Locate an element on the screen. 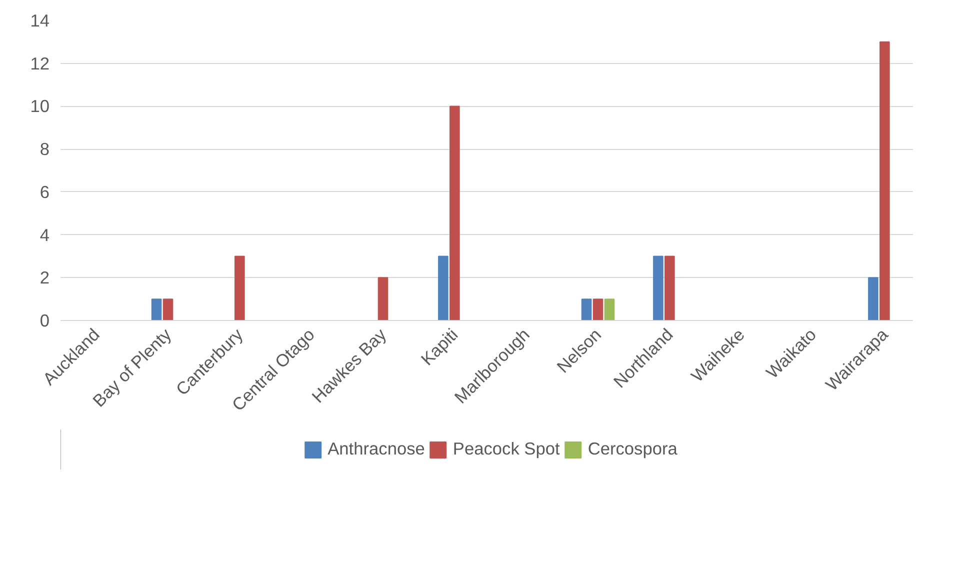 The image size is (954, 576). y-tick-label: 10 is located at coordinates (40, 106).